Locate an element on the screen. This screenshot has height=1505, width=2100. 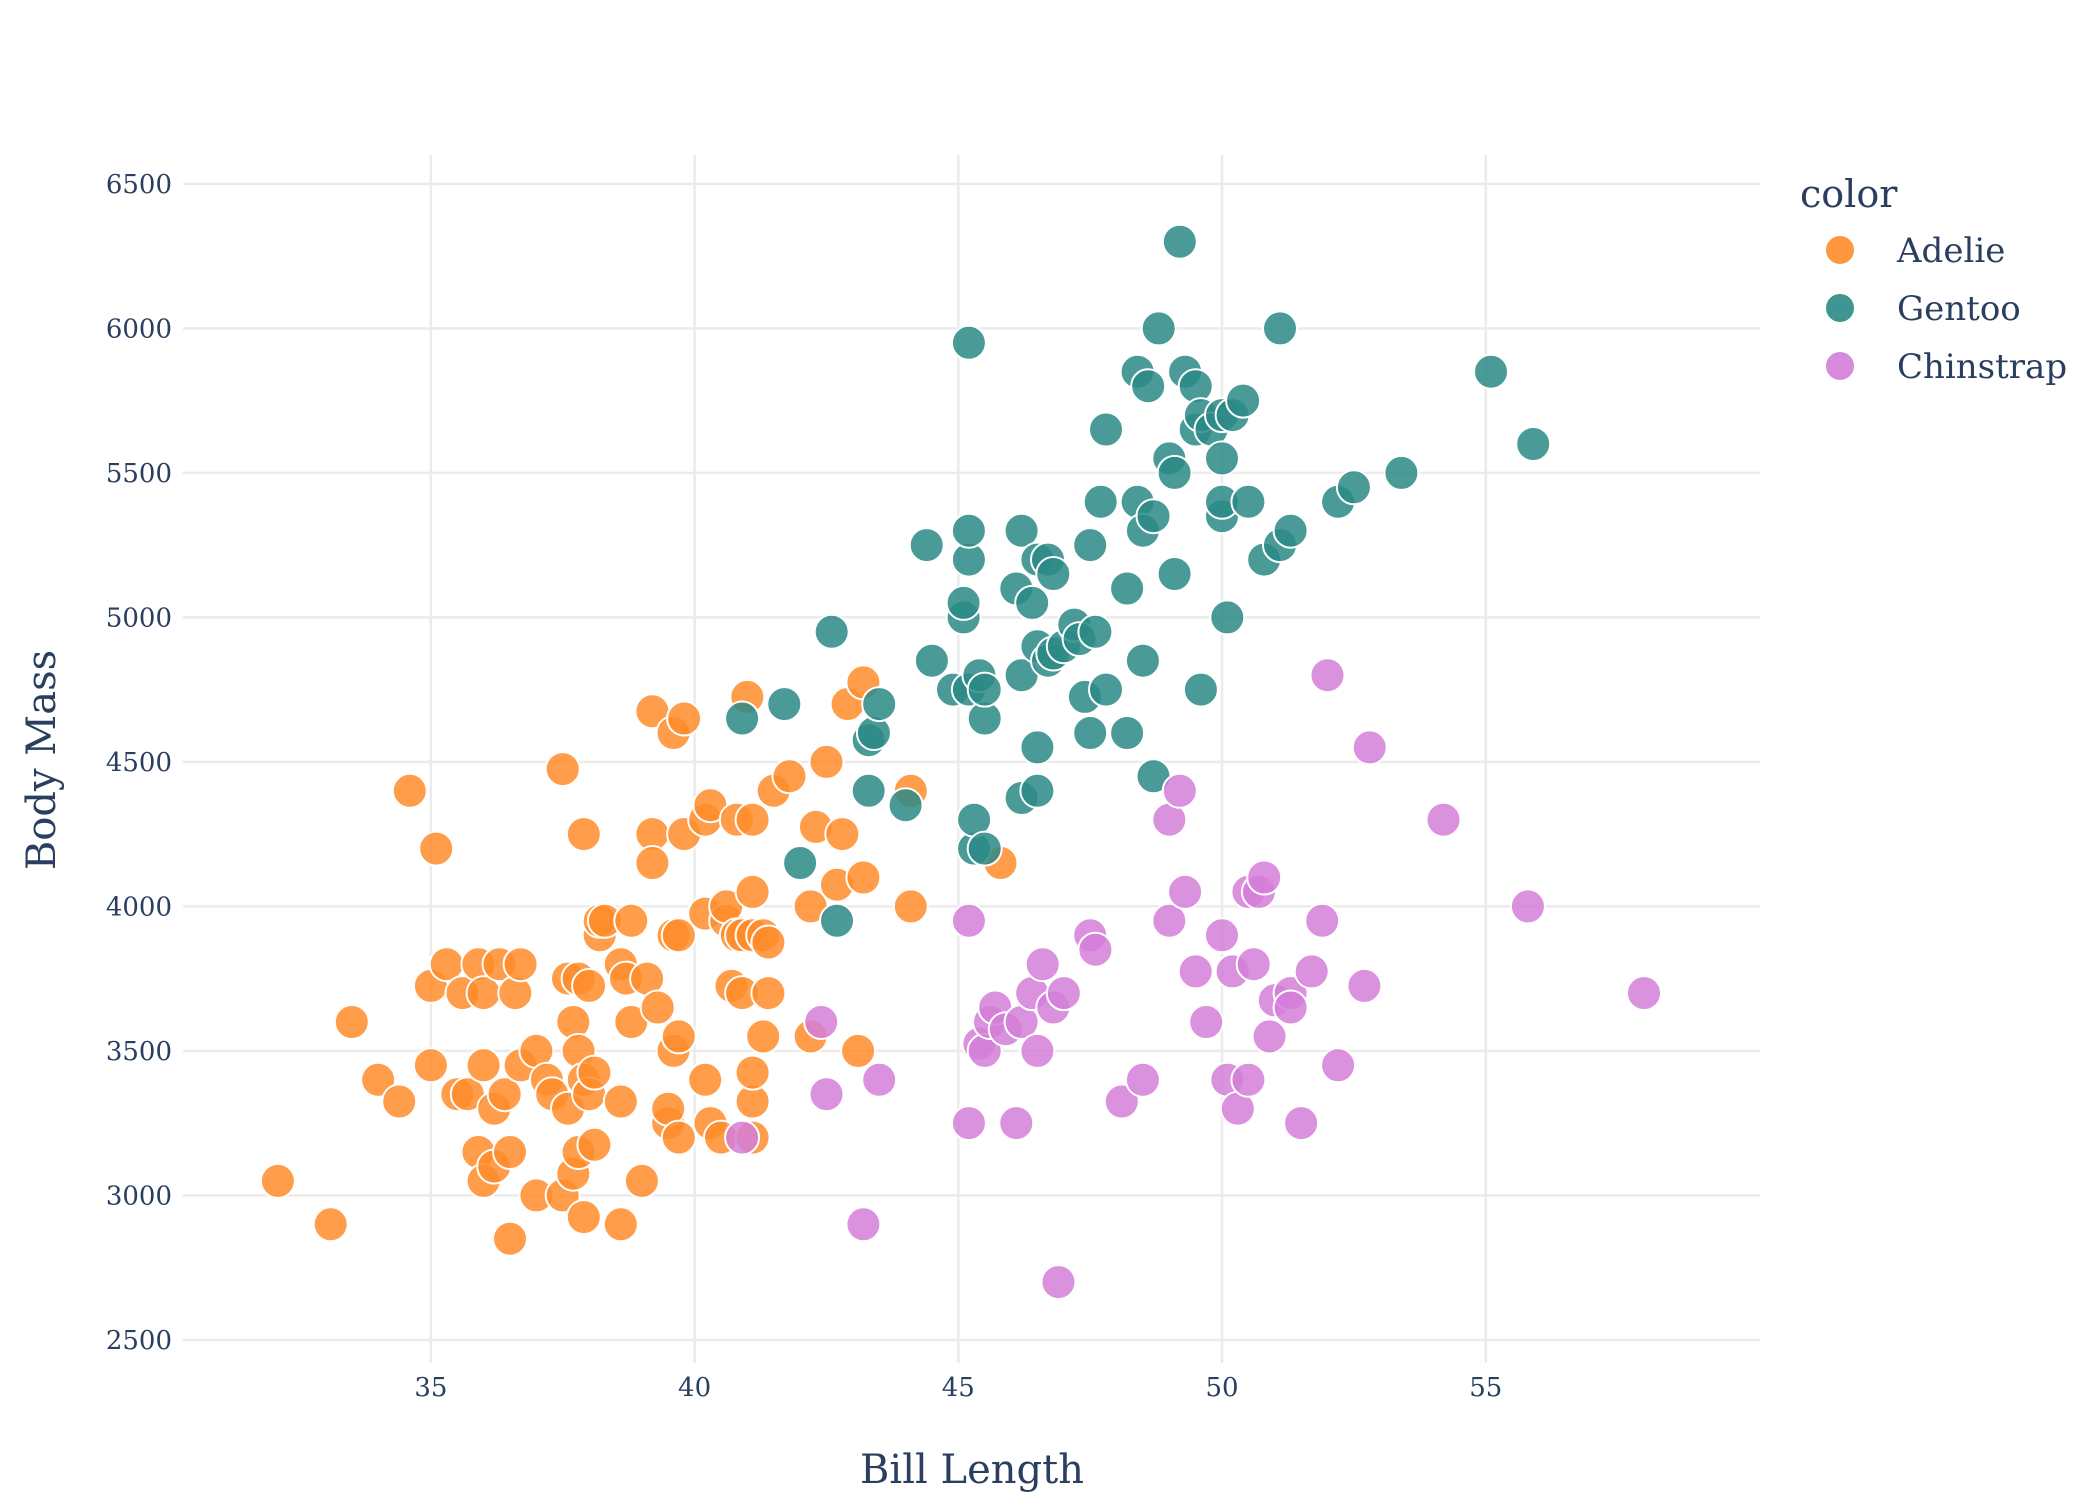
legend-item-gentoo: Gentoo is located at coordinates (1922, 309).